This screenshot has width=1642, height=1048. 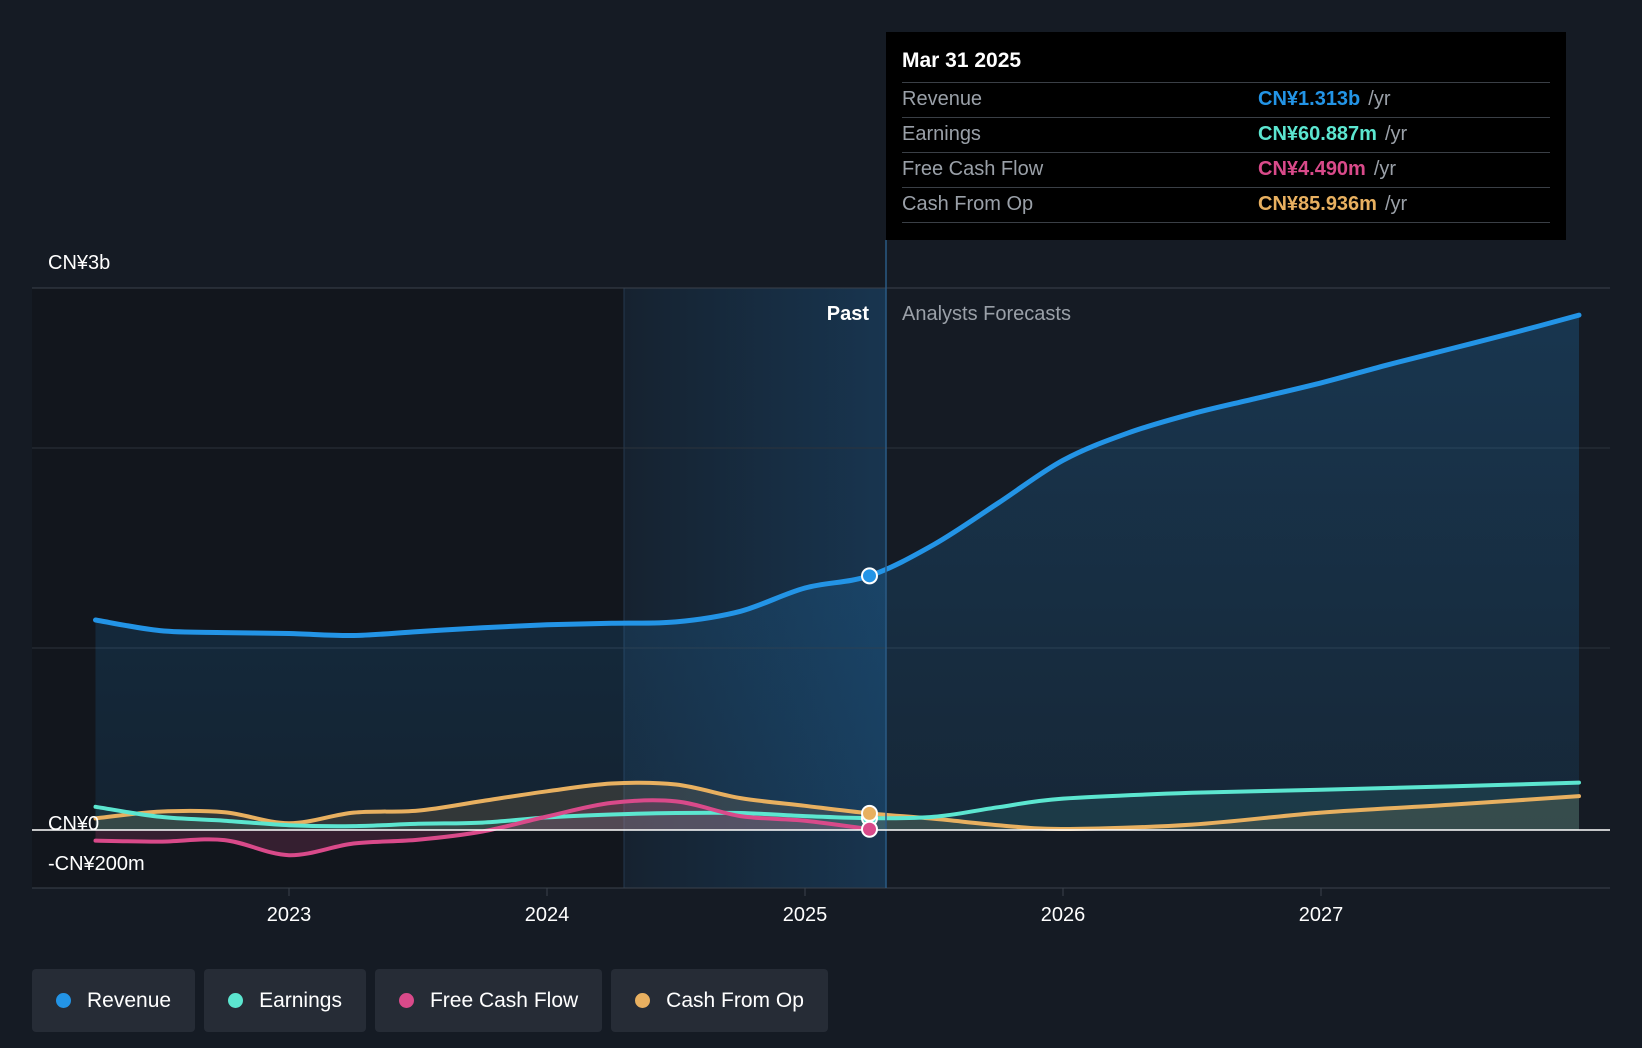 I want to click on legend-item-cfo: Cash From Op, so click(x=719, y=1000).